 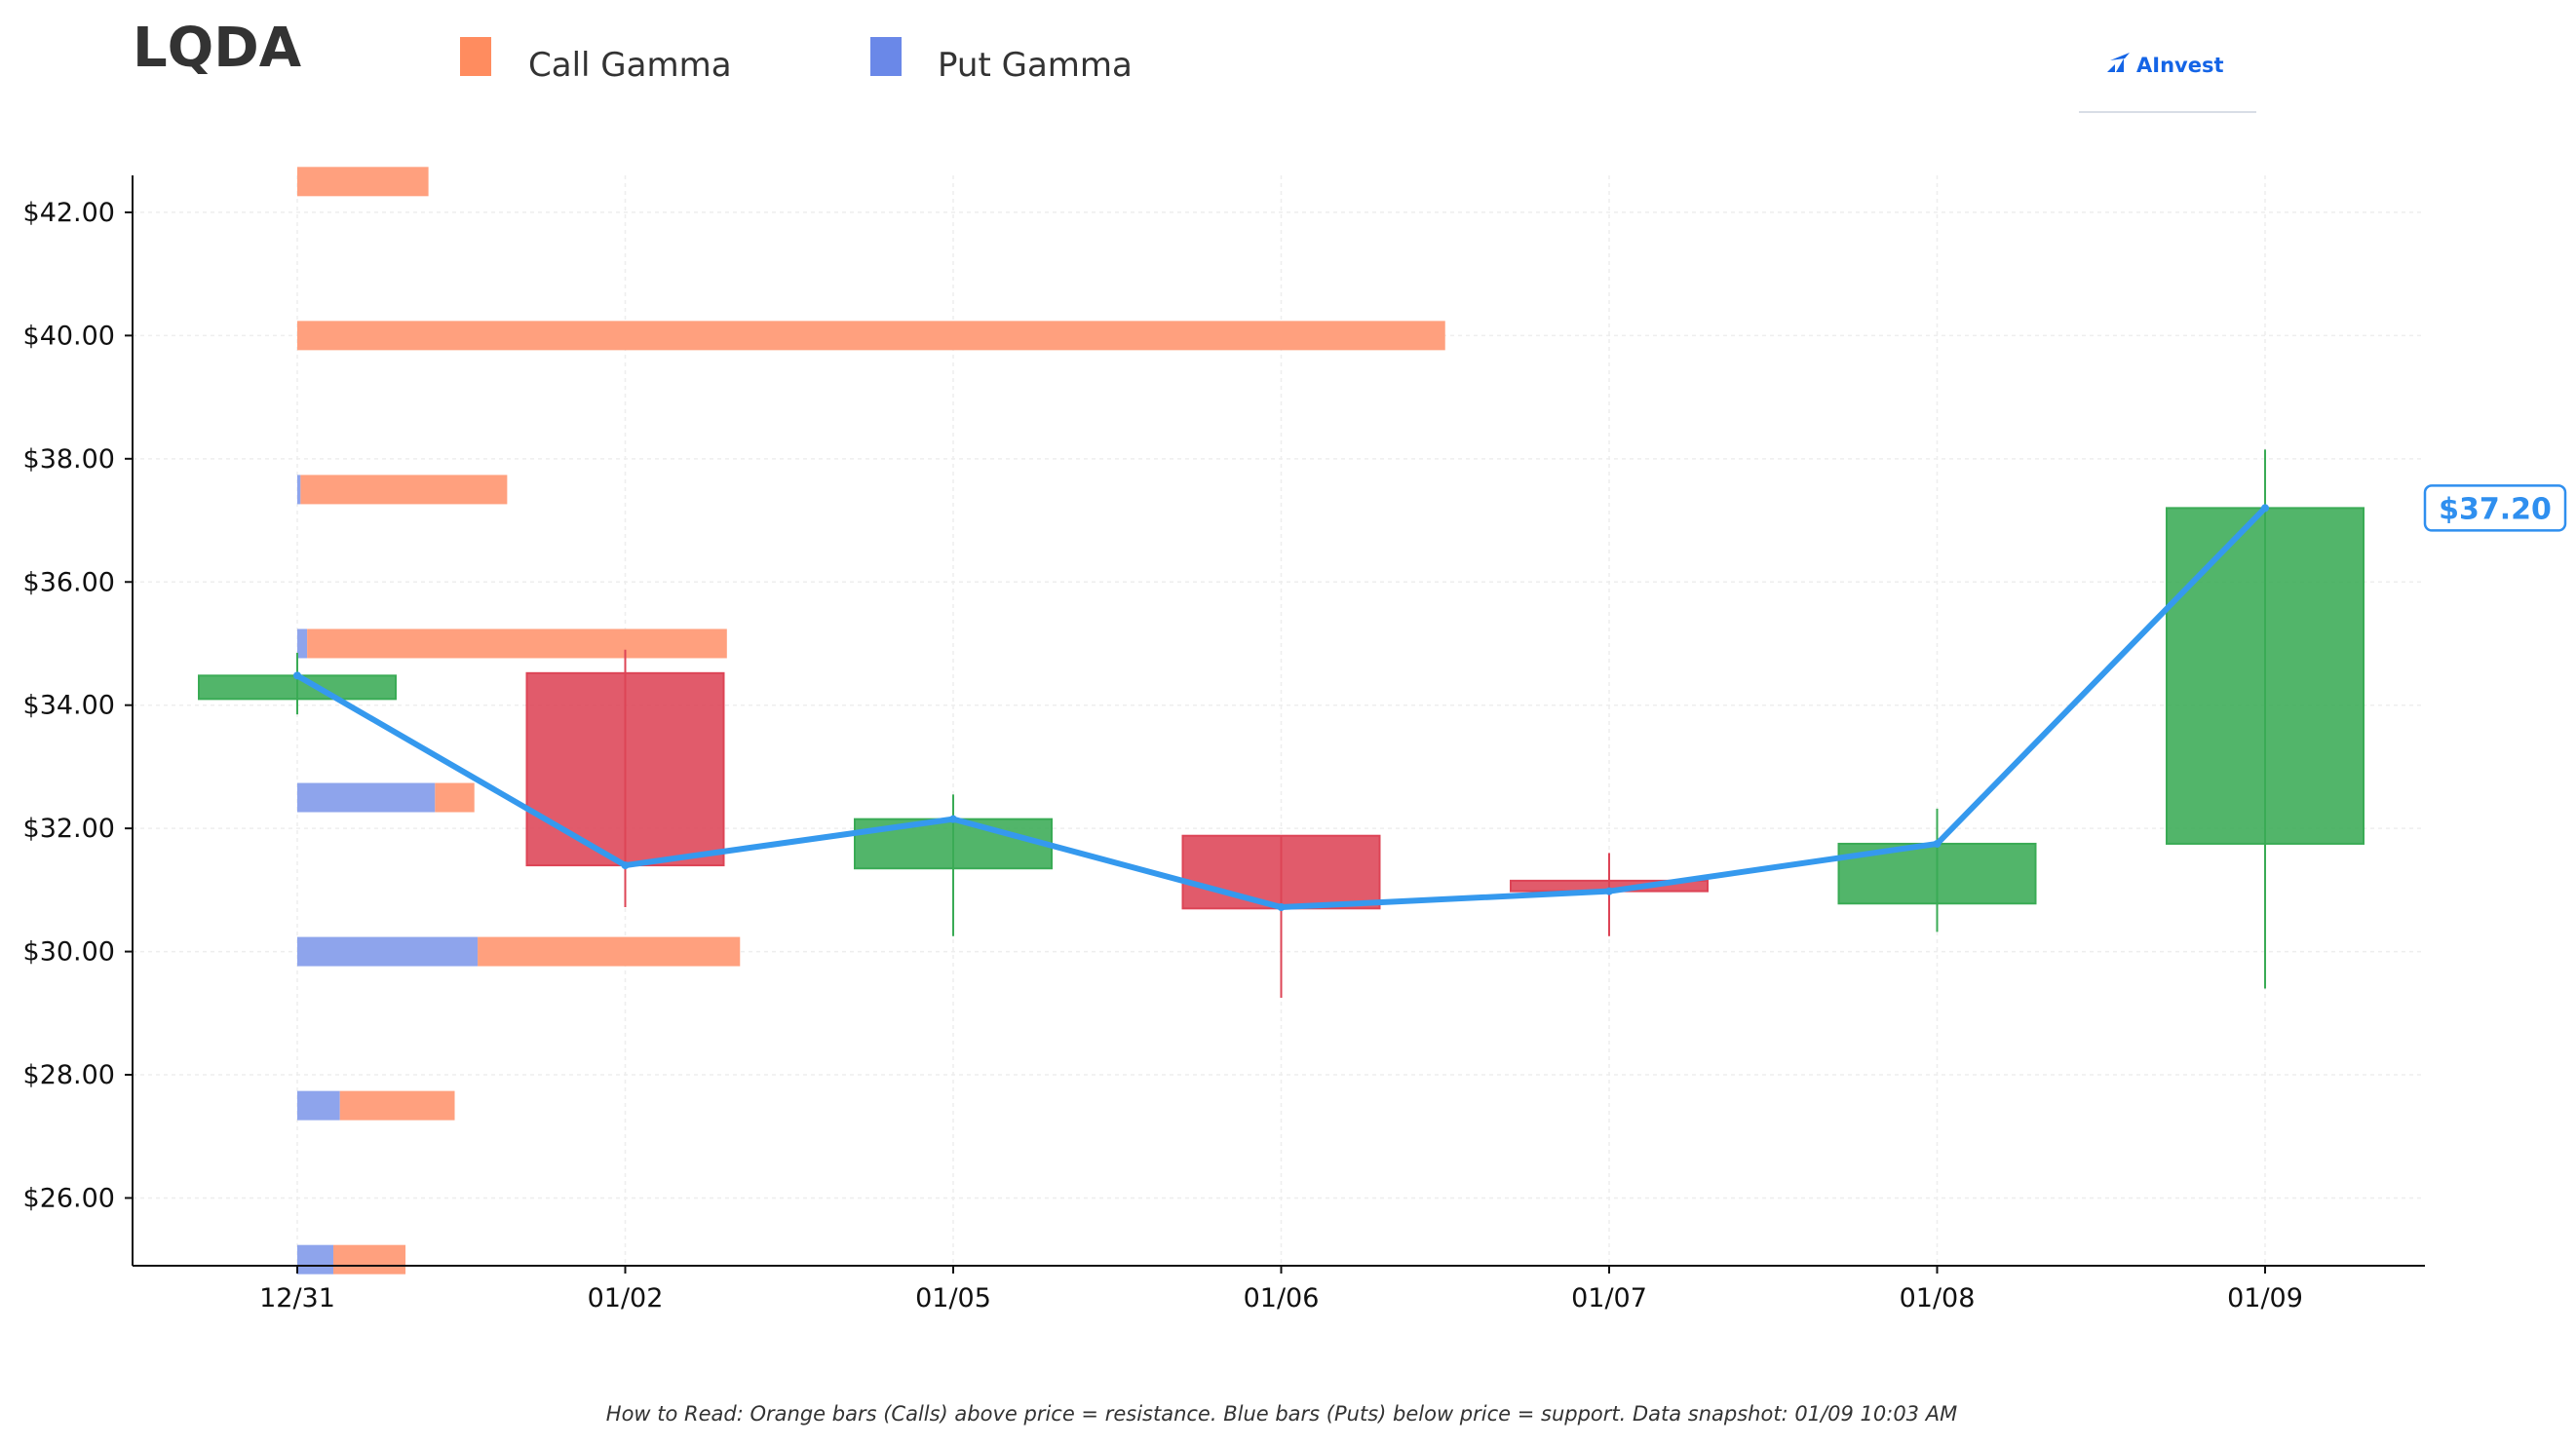 I want to click on put-gamma-legend-label: Put Gamma, so click(x=1035, y=65).